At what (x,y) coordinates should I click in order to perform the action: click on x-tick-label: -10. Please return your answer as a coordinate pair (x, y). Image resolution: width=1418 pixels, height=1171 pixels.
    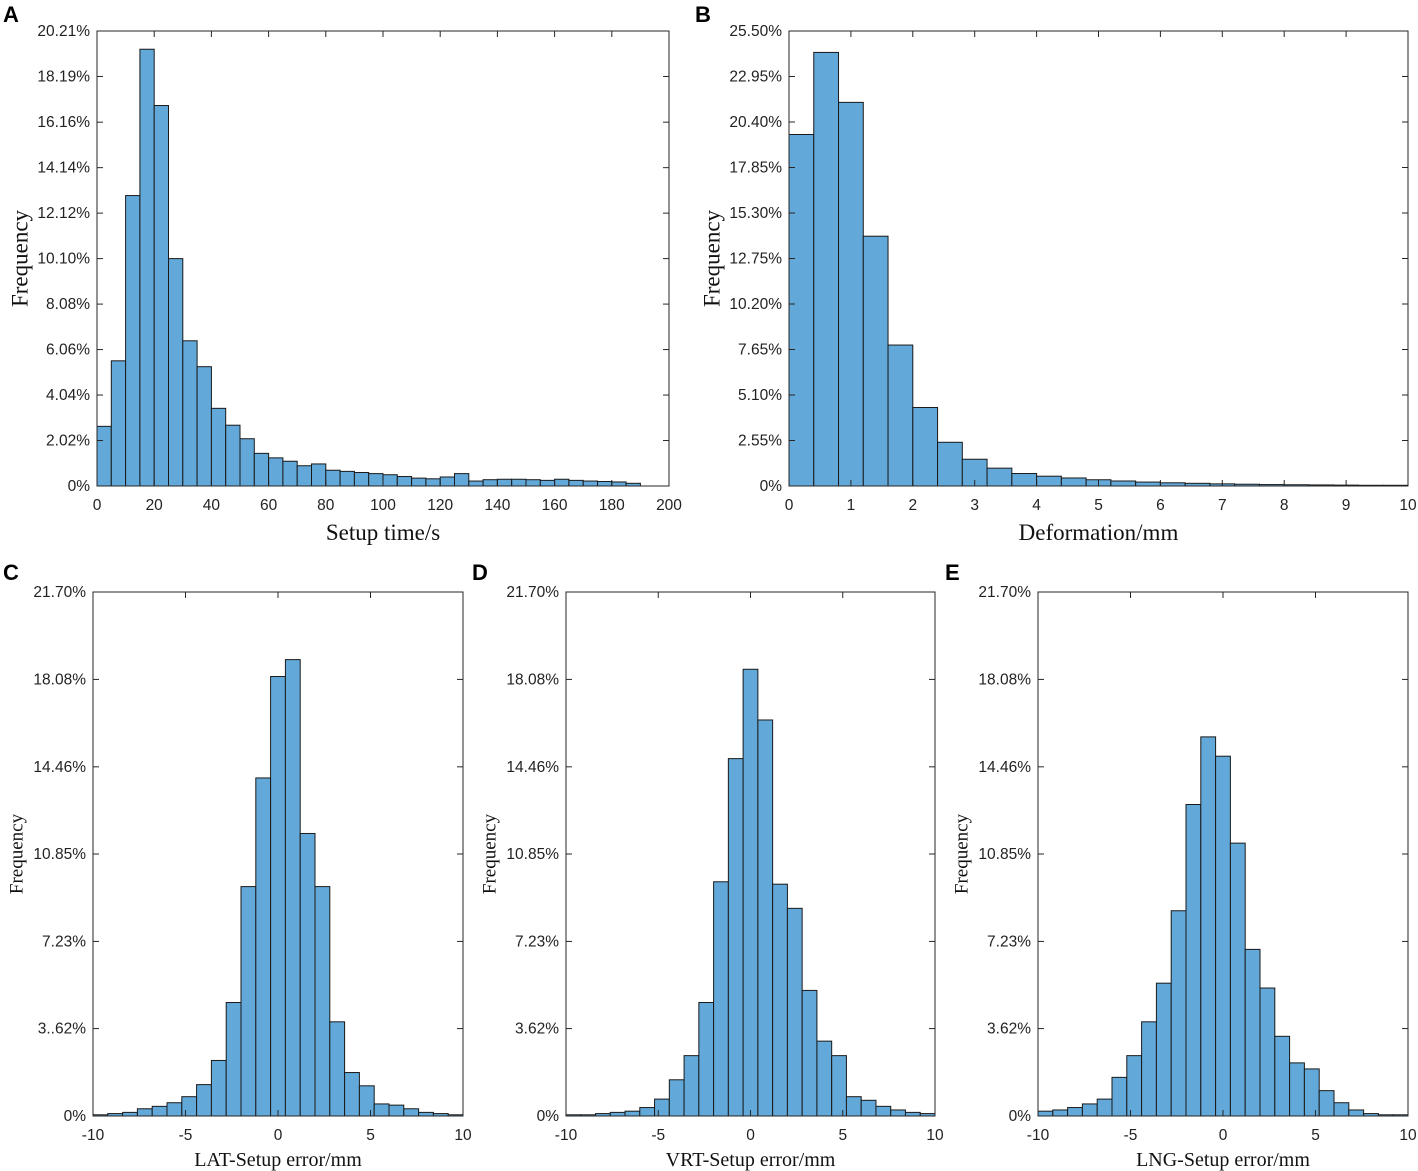
    Looking at the image, I should click on (566, 1135).